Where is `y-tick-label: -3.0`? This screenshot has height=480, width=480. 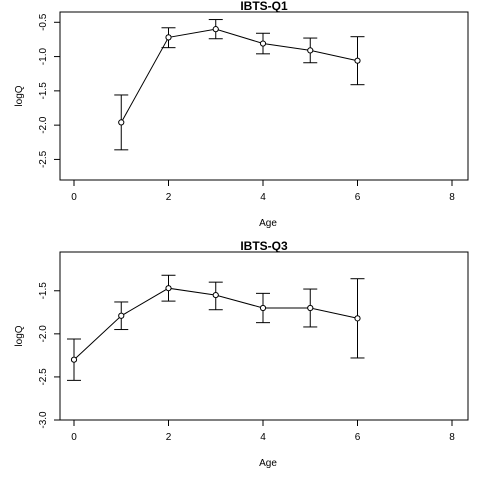 y-tick-label: -3.0 is located at coordinates (43, 420).